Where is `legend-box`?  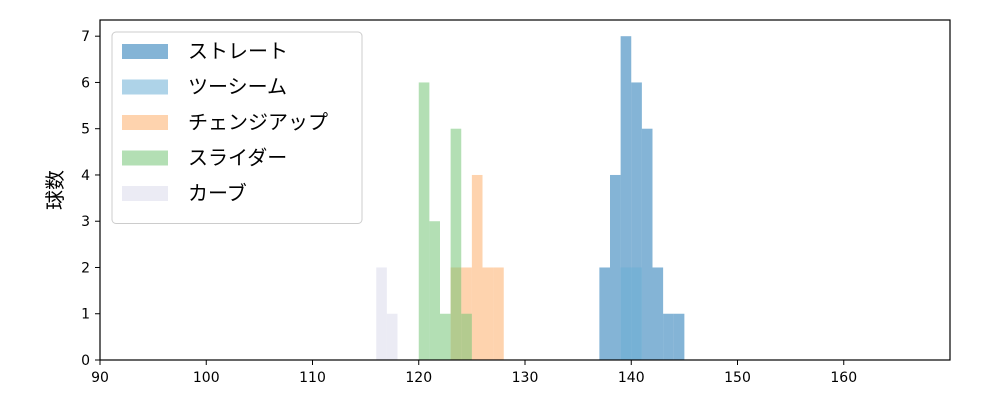 legend-box is located at coordinates (237, 127).